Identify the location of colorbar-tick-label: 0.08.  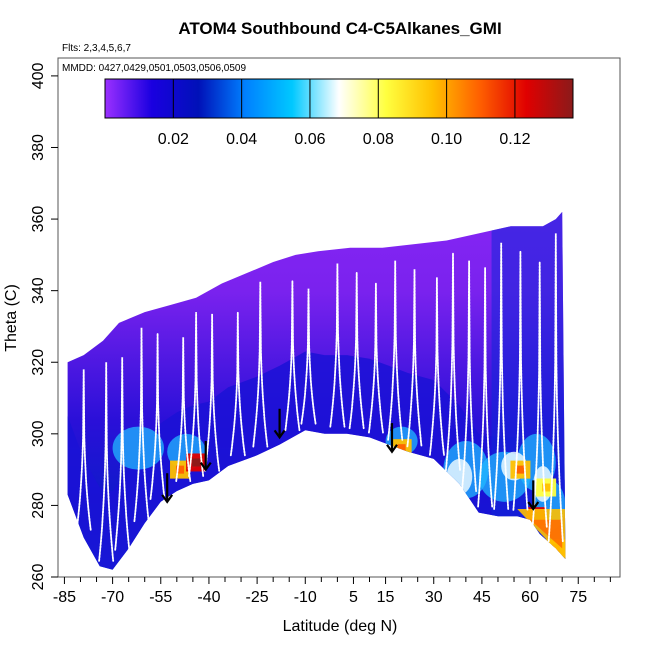
(378, 139).